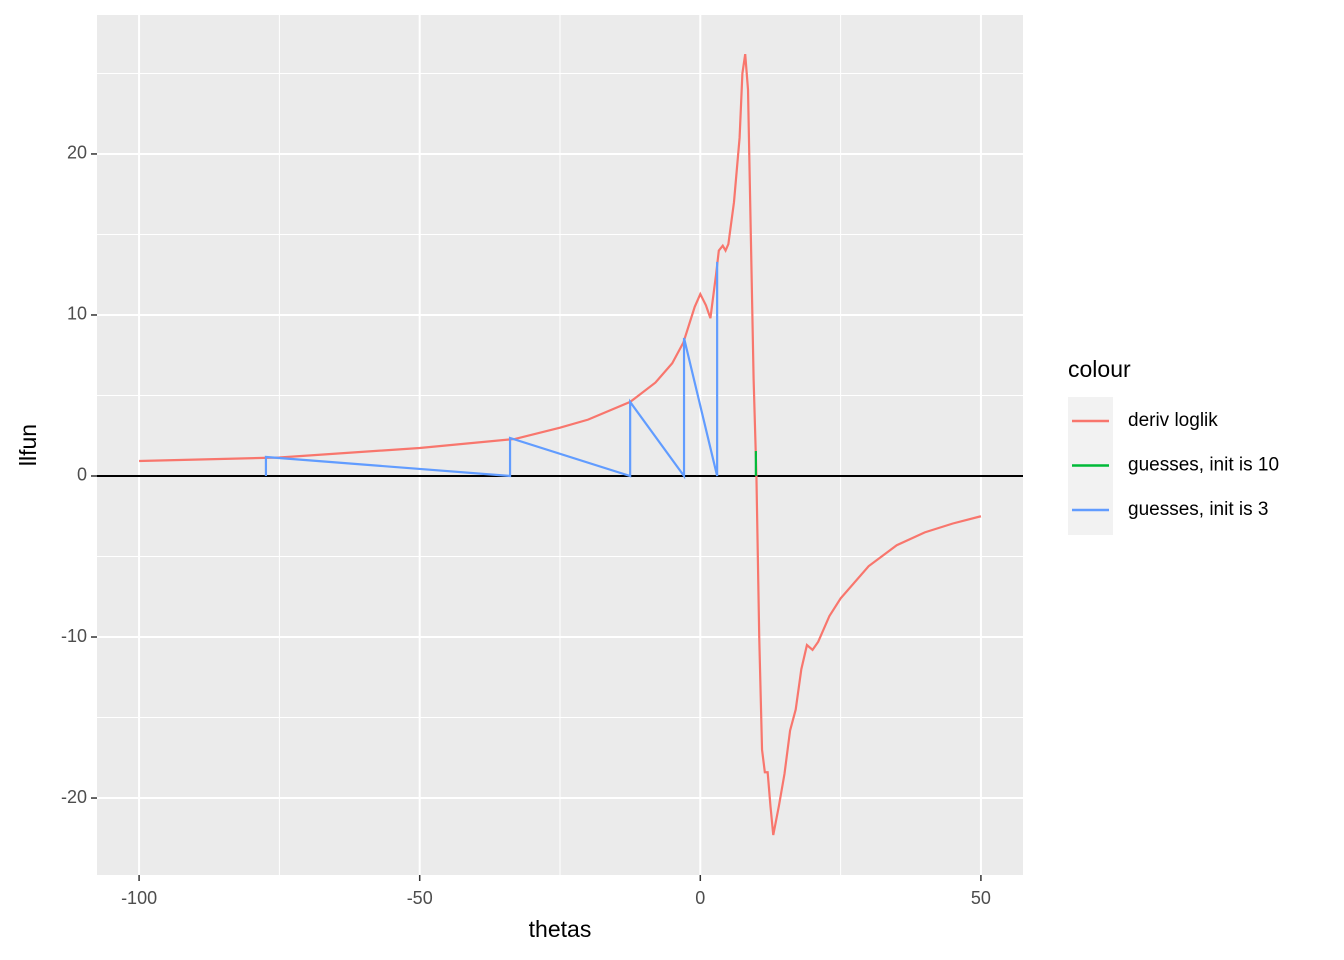  I want to click on x-tick-label: -100, so click(139, 898).